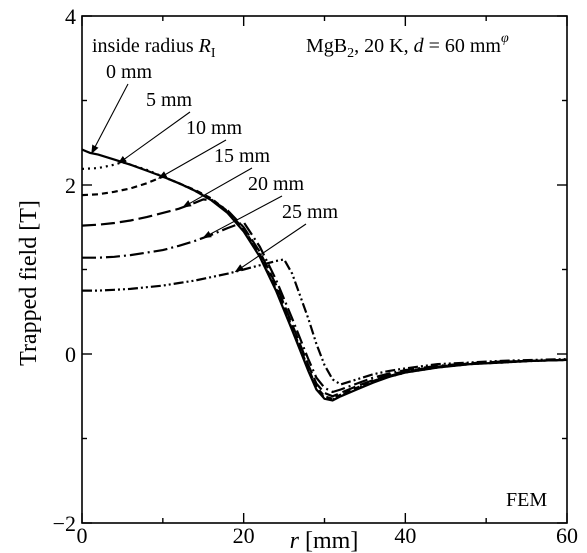 The image size is (587, 553). Describe the element at coordinates (526, 500) in the screenshot. I see `method-label: FEM` at that location.